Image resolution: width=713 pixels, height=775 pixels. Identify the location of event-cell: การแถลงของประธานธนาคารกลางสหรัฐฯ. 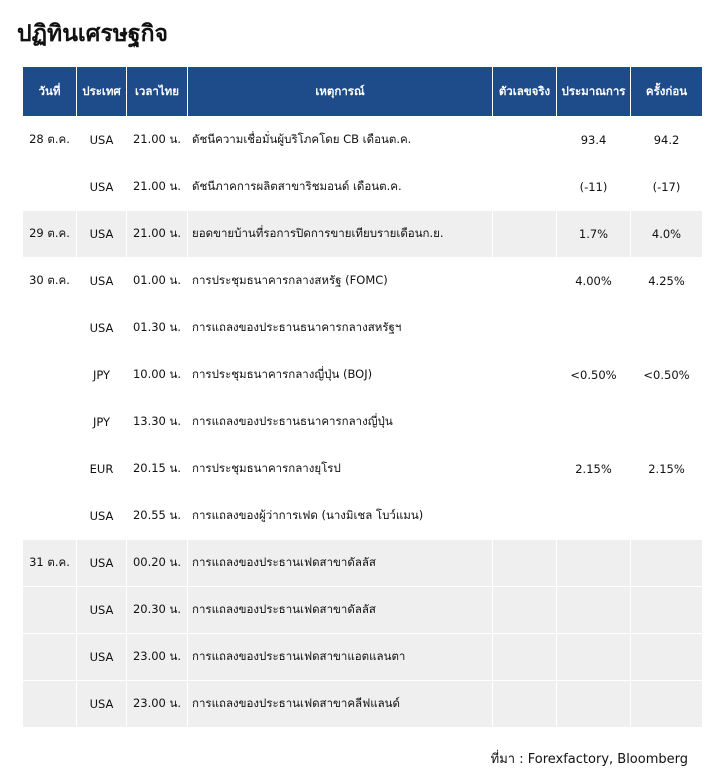
(297, 327).